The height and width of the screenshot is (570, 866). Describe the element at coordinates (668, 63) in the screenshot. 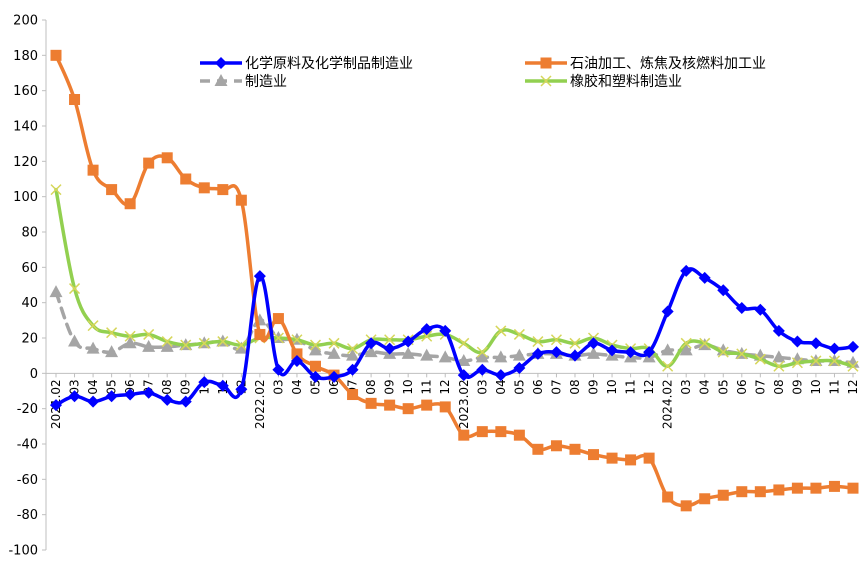

I see `legend-label: 石油加工、炼焦及核燃料加工业` at that location.